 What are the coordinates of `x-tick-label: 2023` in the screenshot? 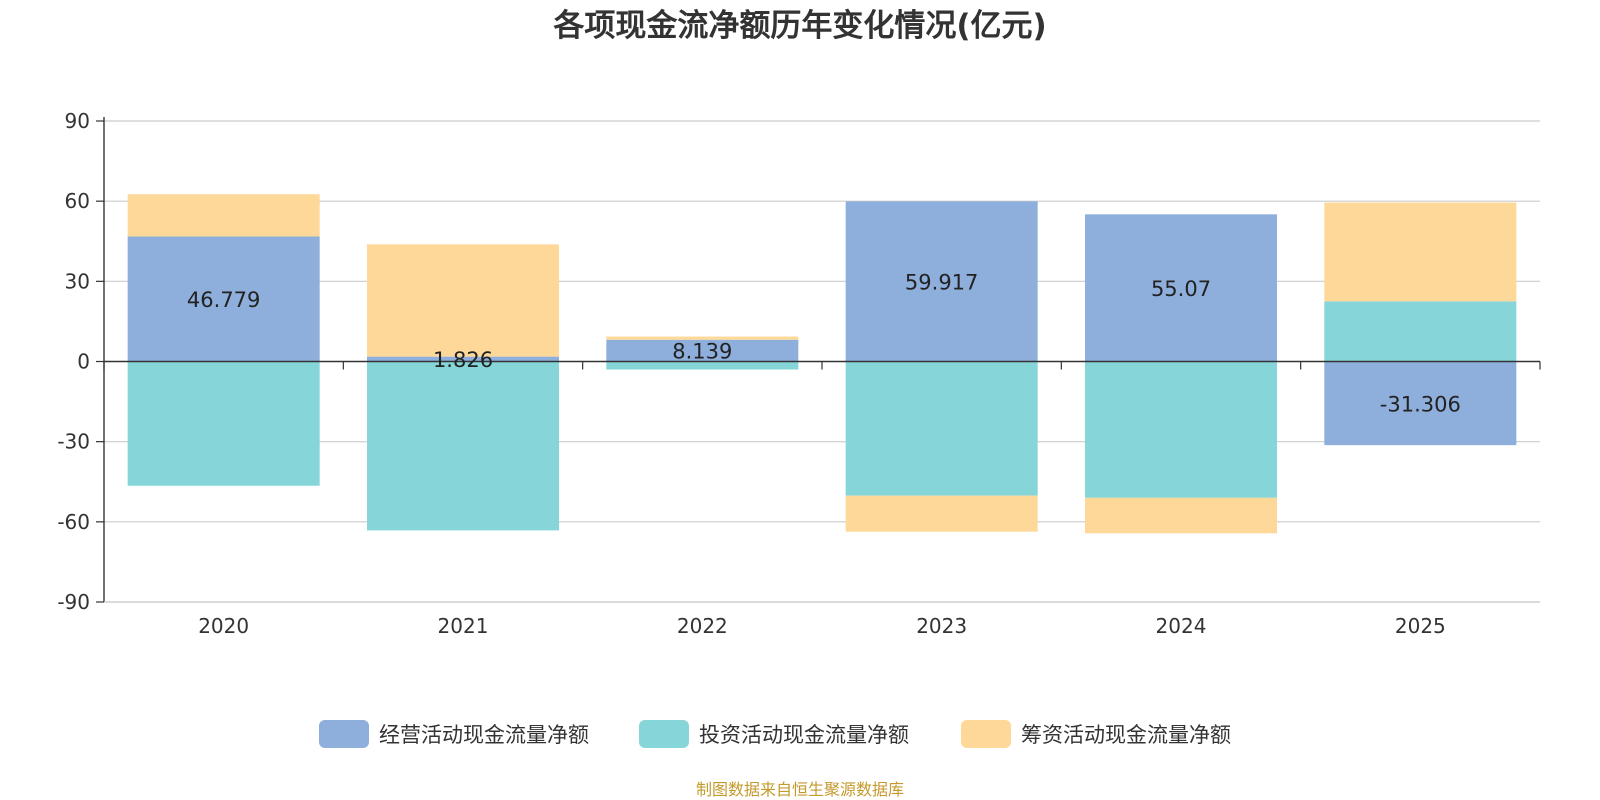 It's located at (941, 626).